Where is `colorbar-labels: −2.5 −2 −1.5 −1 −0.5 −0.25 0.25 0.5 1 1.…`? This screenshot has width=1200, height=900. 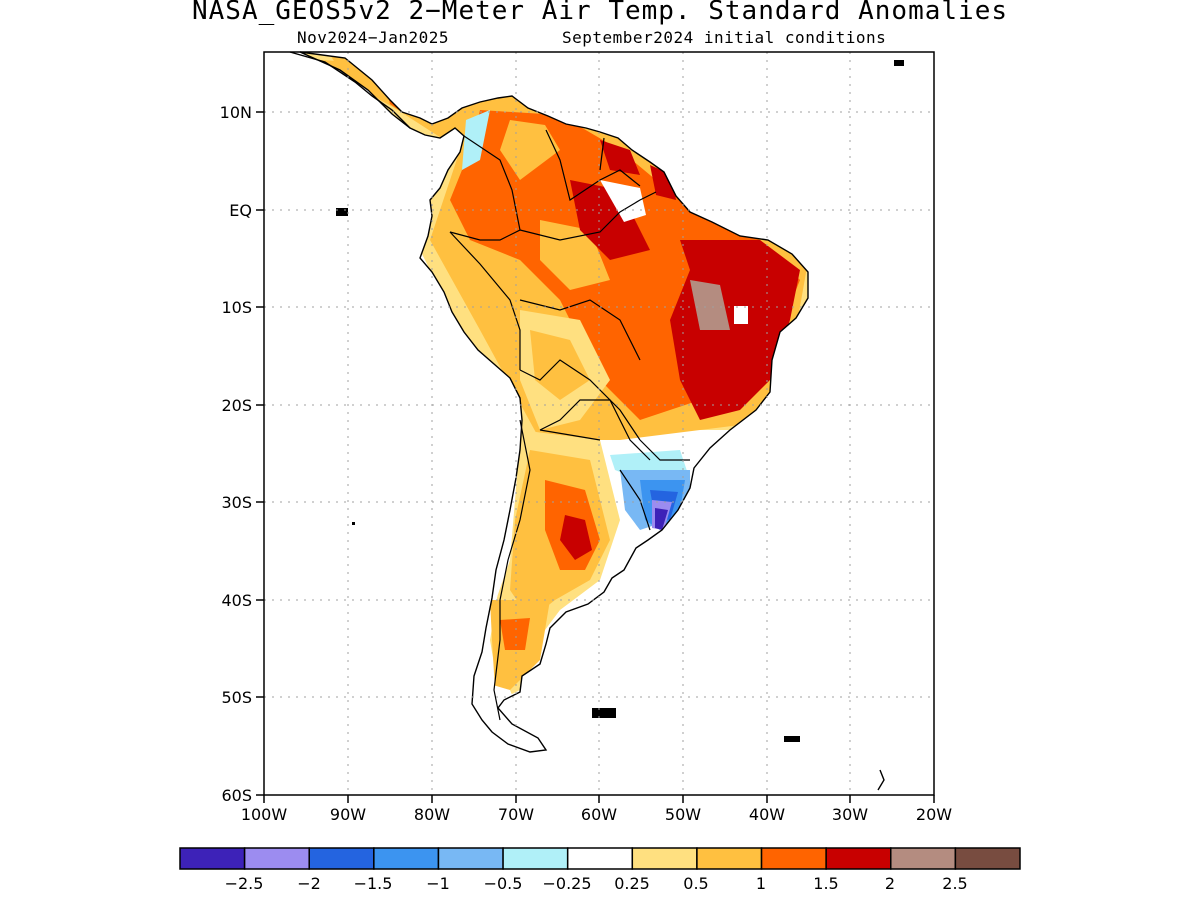 colorbar-labels: −2.5 −2 −1.5 −1 −0.5 −0.25 0.25 0.5 1 1.… is located at coordinates (596, 883).